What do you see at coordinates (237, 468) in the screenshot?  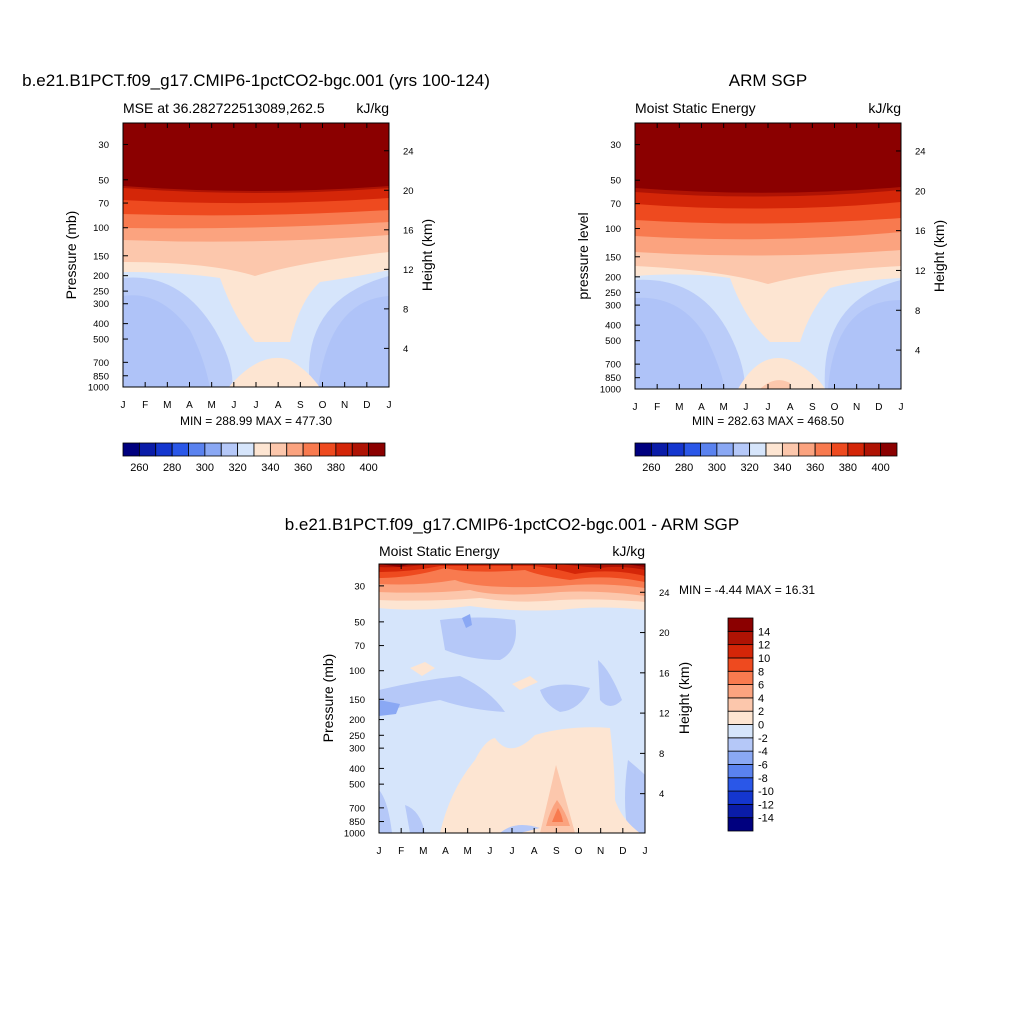 I see `colorbar-label: 320` at bounding box center [237, 468].